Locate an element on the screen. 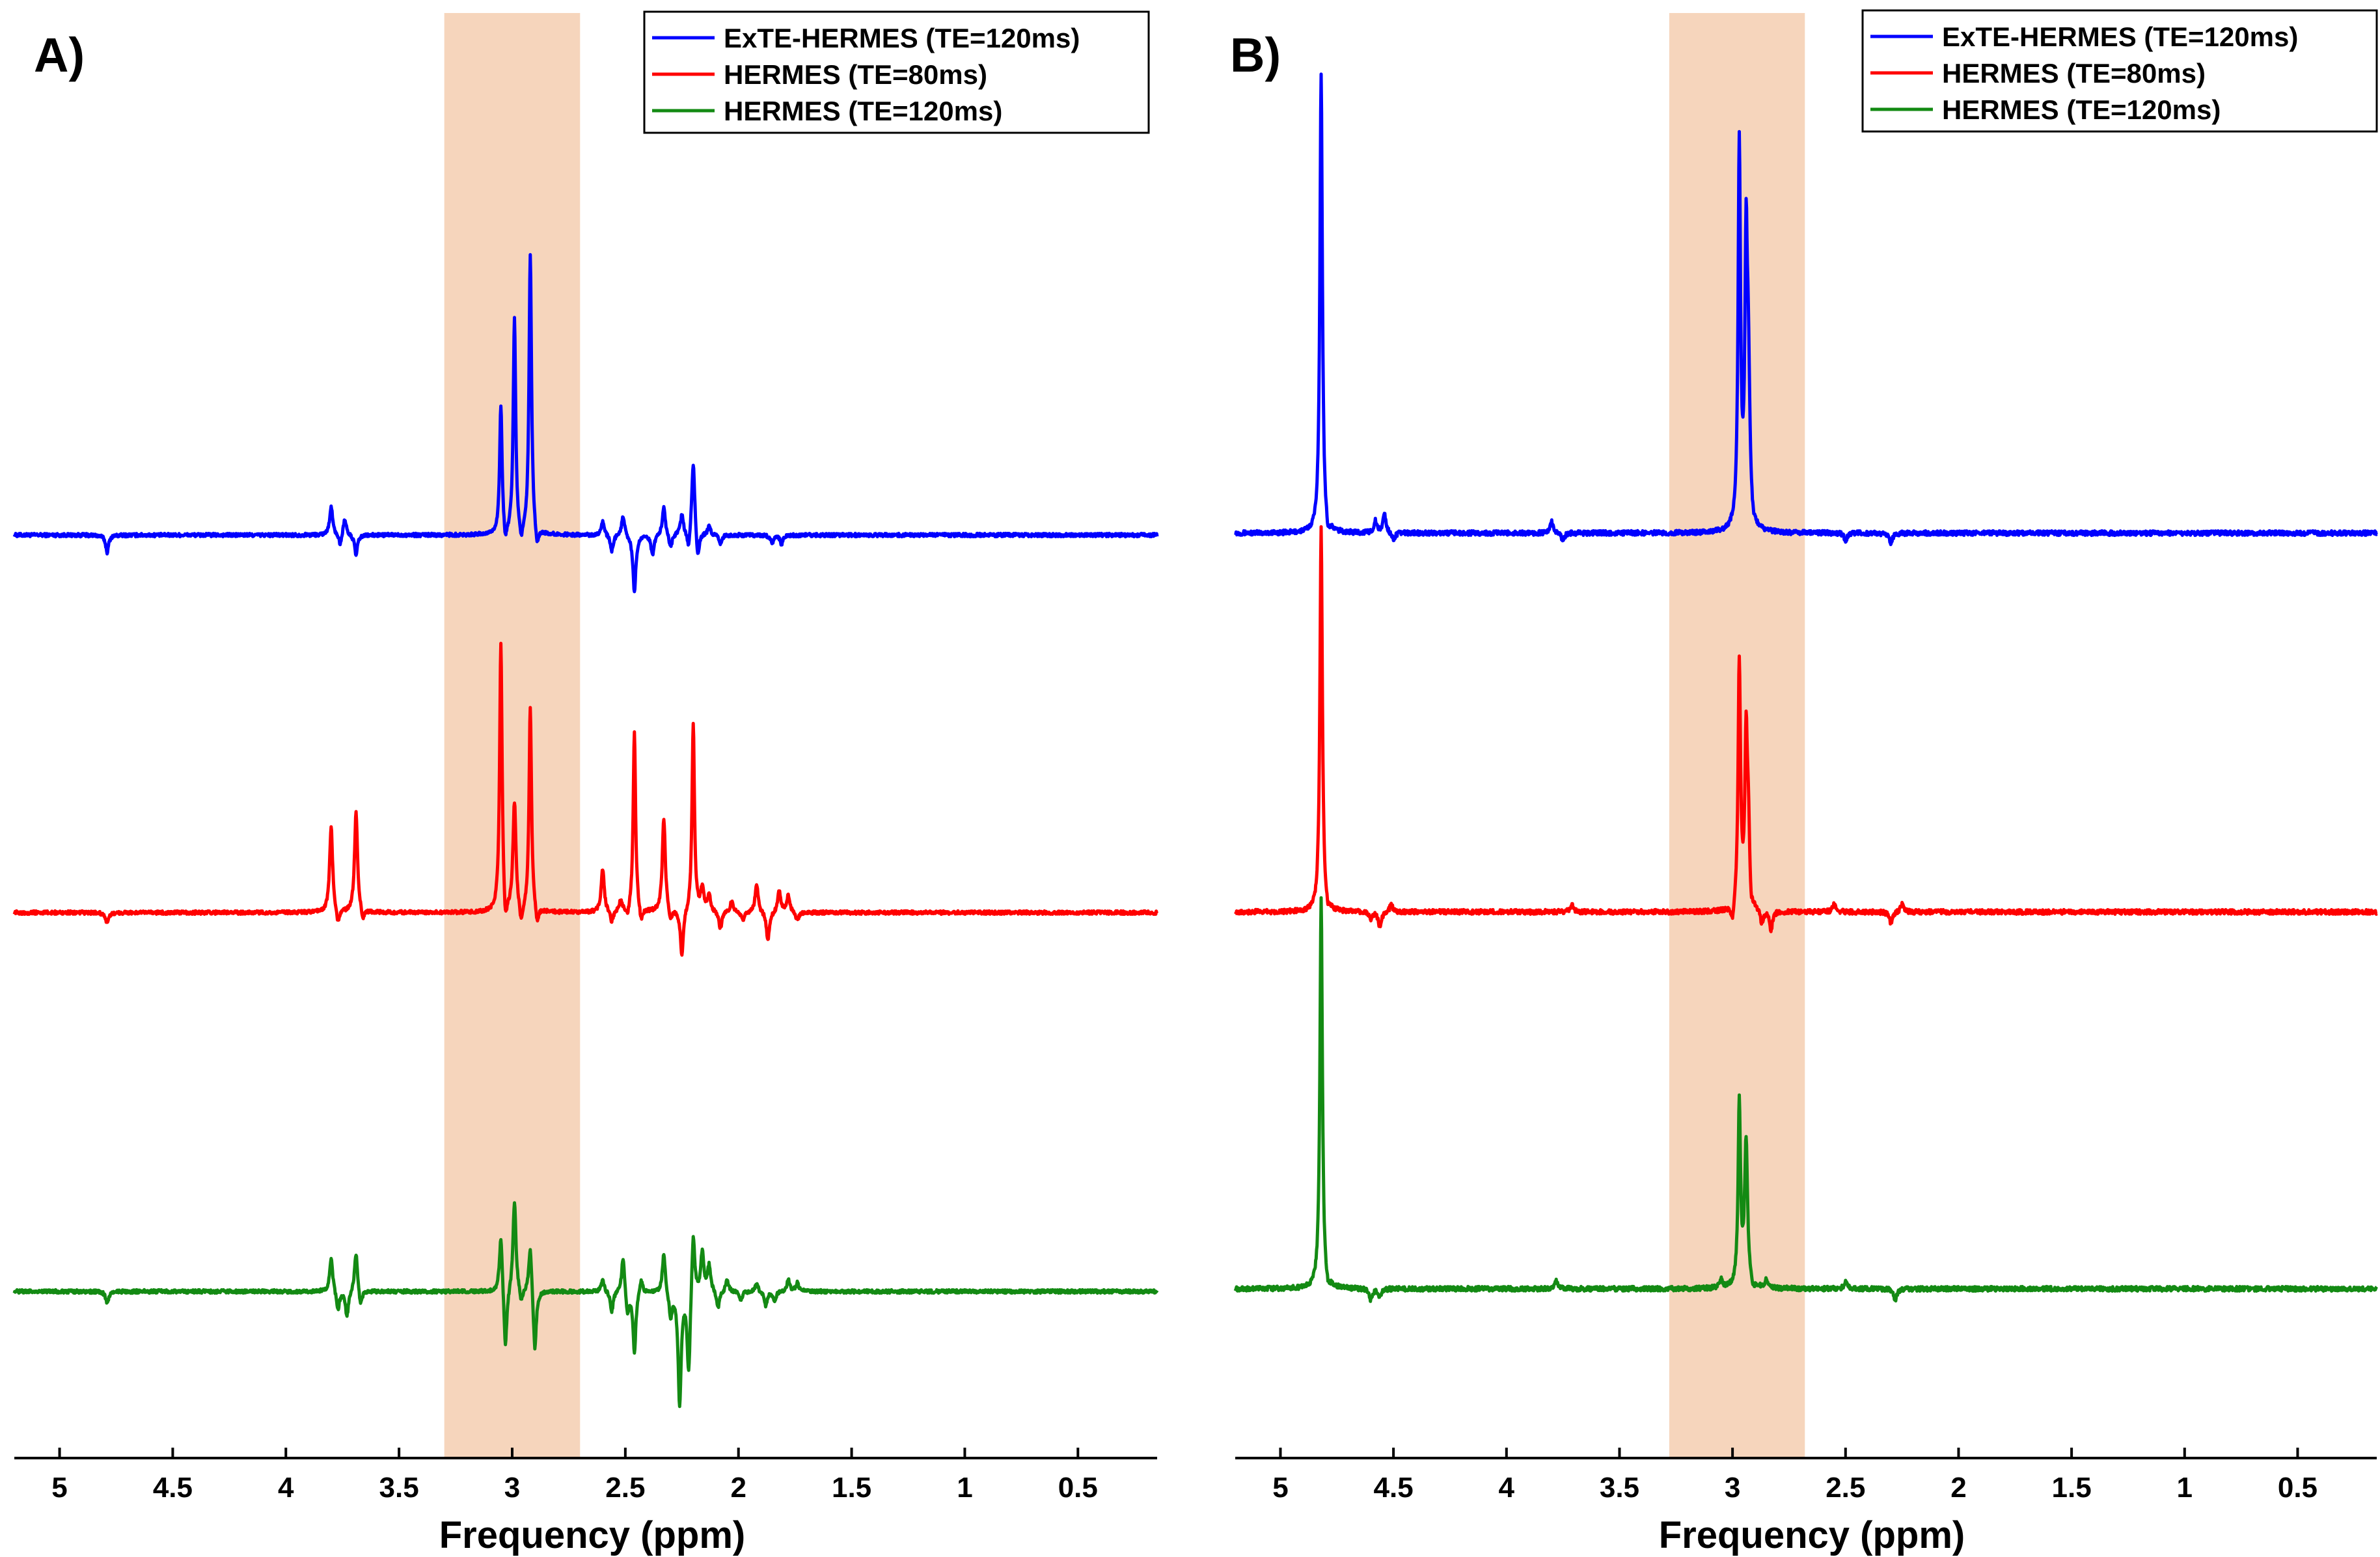 This screenshot has height=1557, width=2380. panel-label: B) is located at coordinates (1255, 55).